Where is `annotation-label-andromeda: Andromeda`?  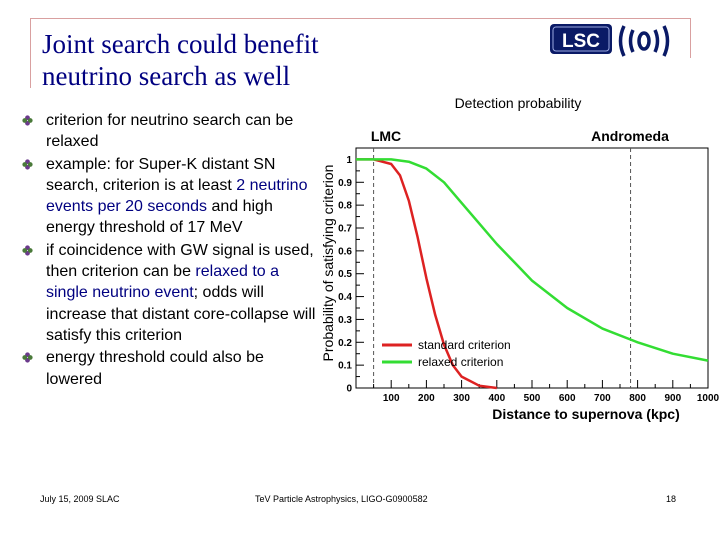 annotation-label-andromeda: Andromeda is located at coordinates (630, 136).